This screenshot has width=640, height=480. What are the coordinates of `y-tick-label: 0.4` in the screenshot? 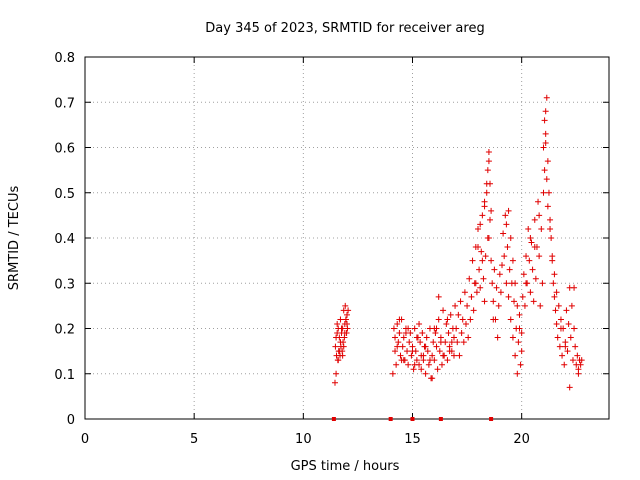 It's located at (64, 239).